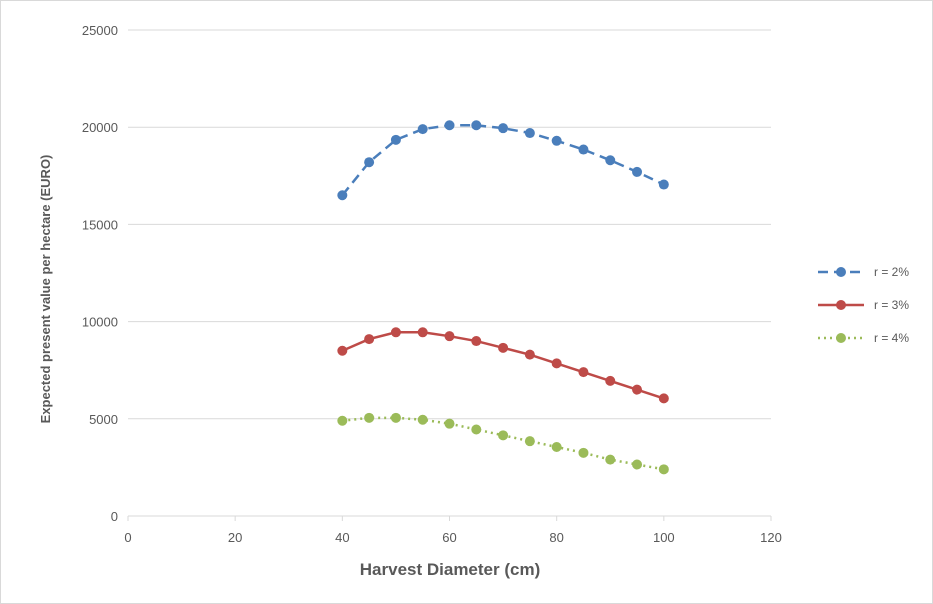 This screenshot has width=933, height=604. What do you see at coordinates (863, 272) in the screenshot?
I see `legend-item: r = 2%` at bounding box center [863, 272].